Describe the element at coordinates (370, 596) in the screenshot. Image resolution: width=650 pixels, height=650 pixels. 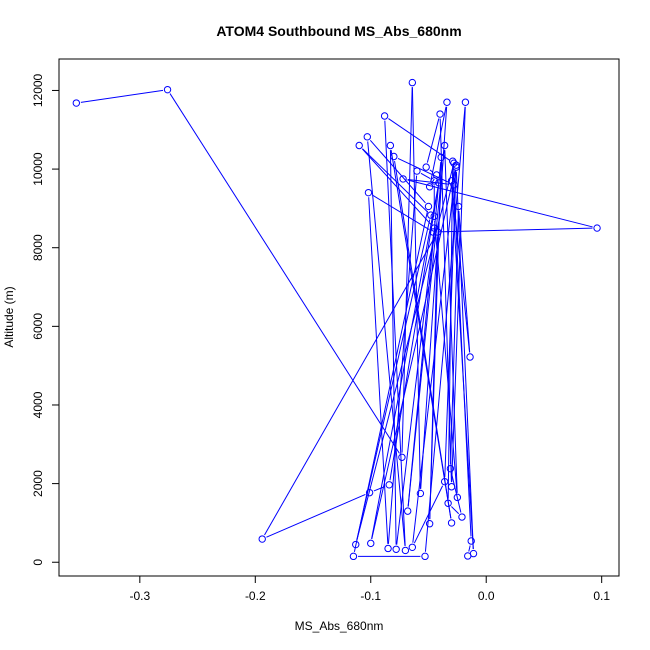
I see `x-tick-label: -0.1` at that location.